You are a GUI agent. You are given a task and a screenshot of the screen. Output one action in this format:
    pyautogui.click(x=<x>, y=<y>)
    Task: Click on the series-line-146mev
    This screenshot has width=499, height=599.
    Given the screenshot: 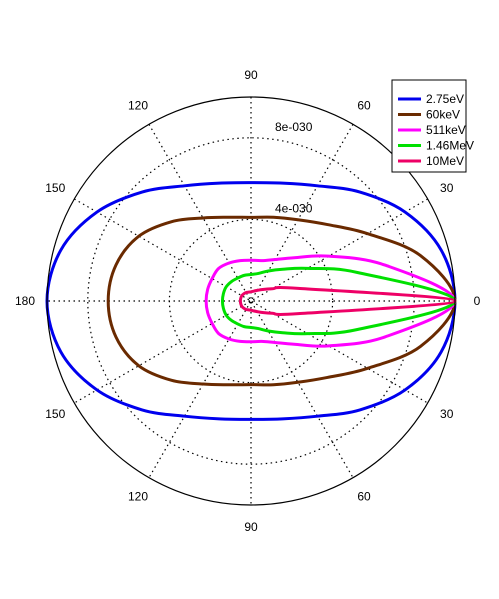 What is the action you would take?
    pyautogui.click(x=338, y=301)
    